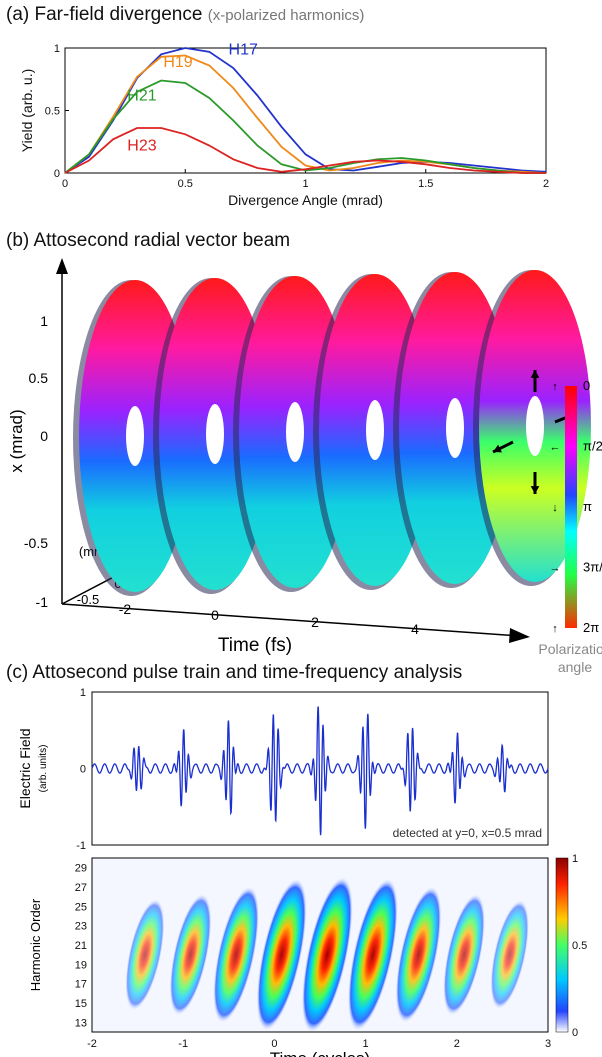 Image resolution: width=602 pixels, height=1057 pixels. I want to click on time-cycle-tick: -1, so click(183, 1044).